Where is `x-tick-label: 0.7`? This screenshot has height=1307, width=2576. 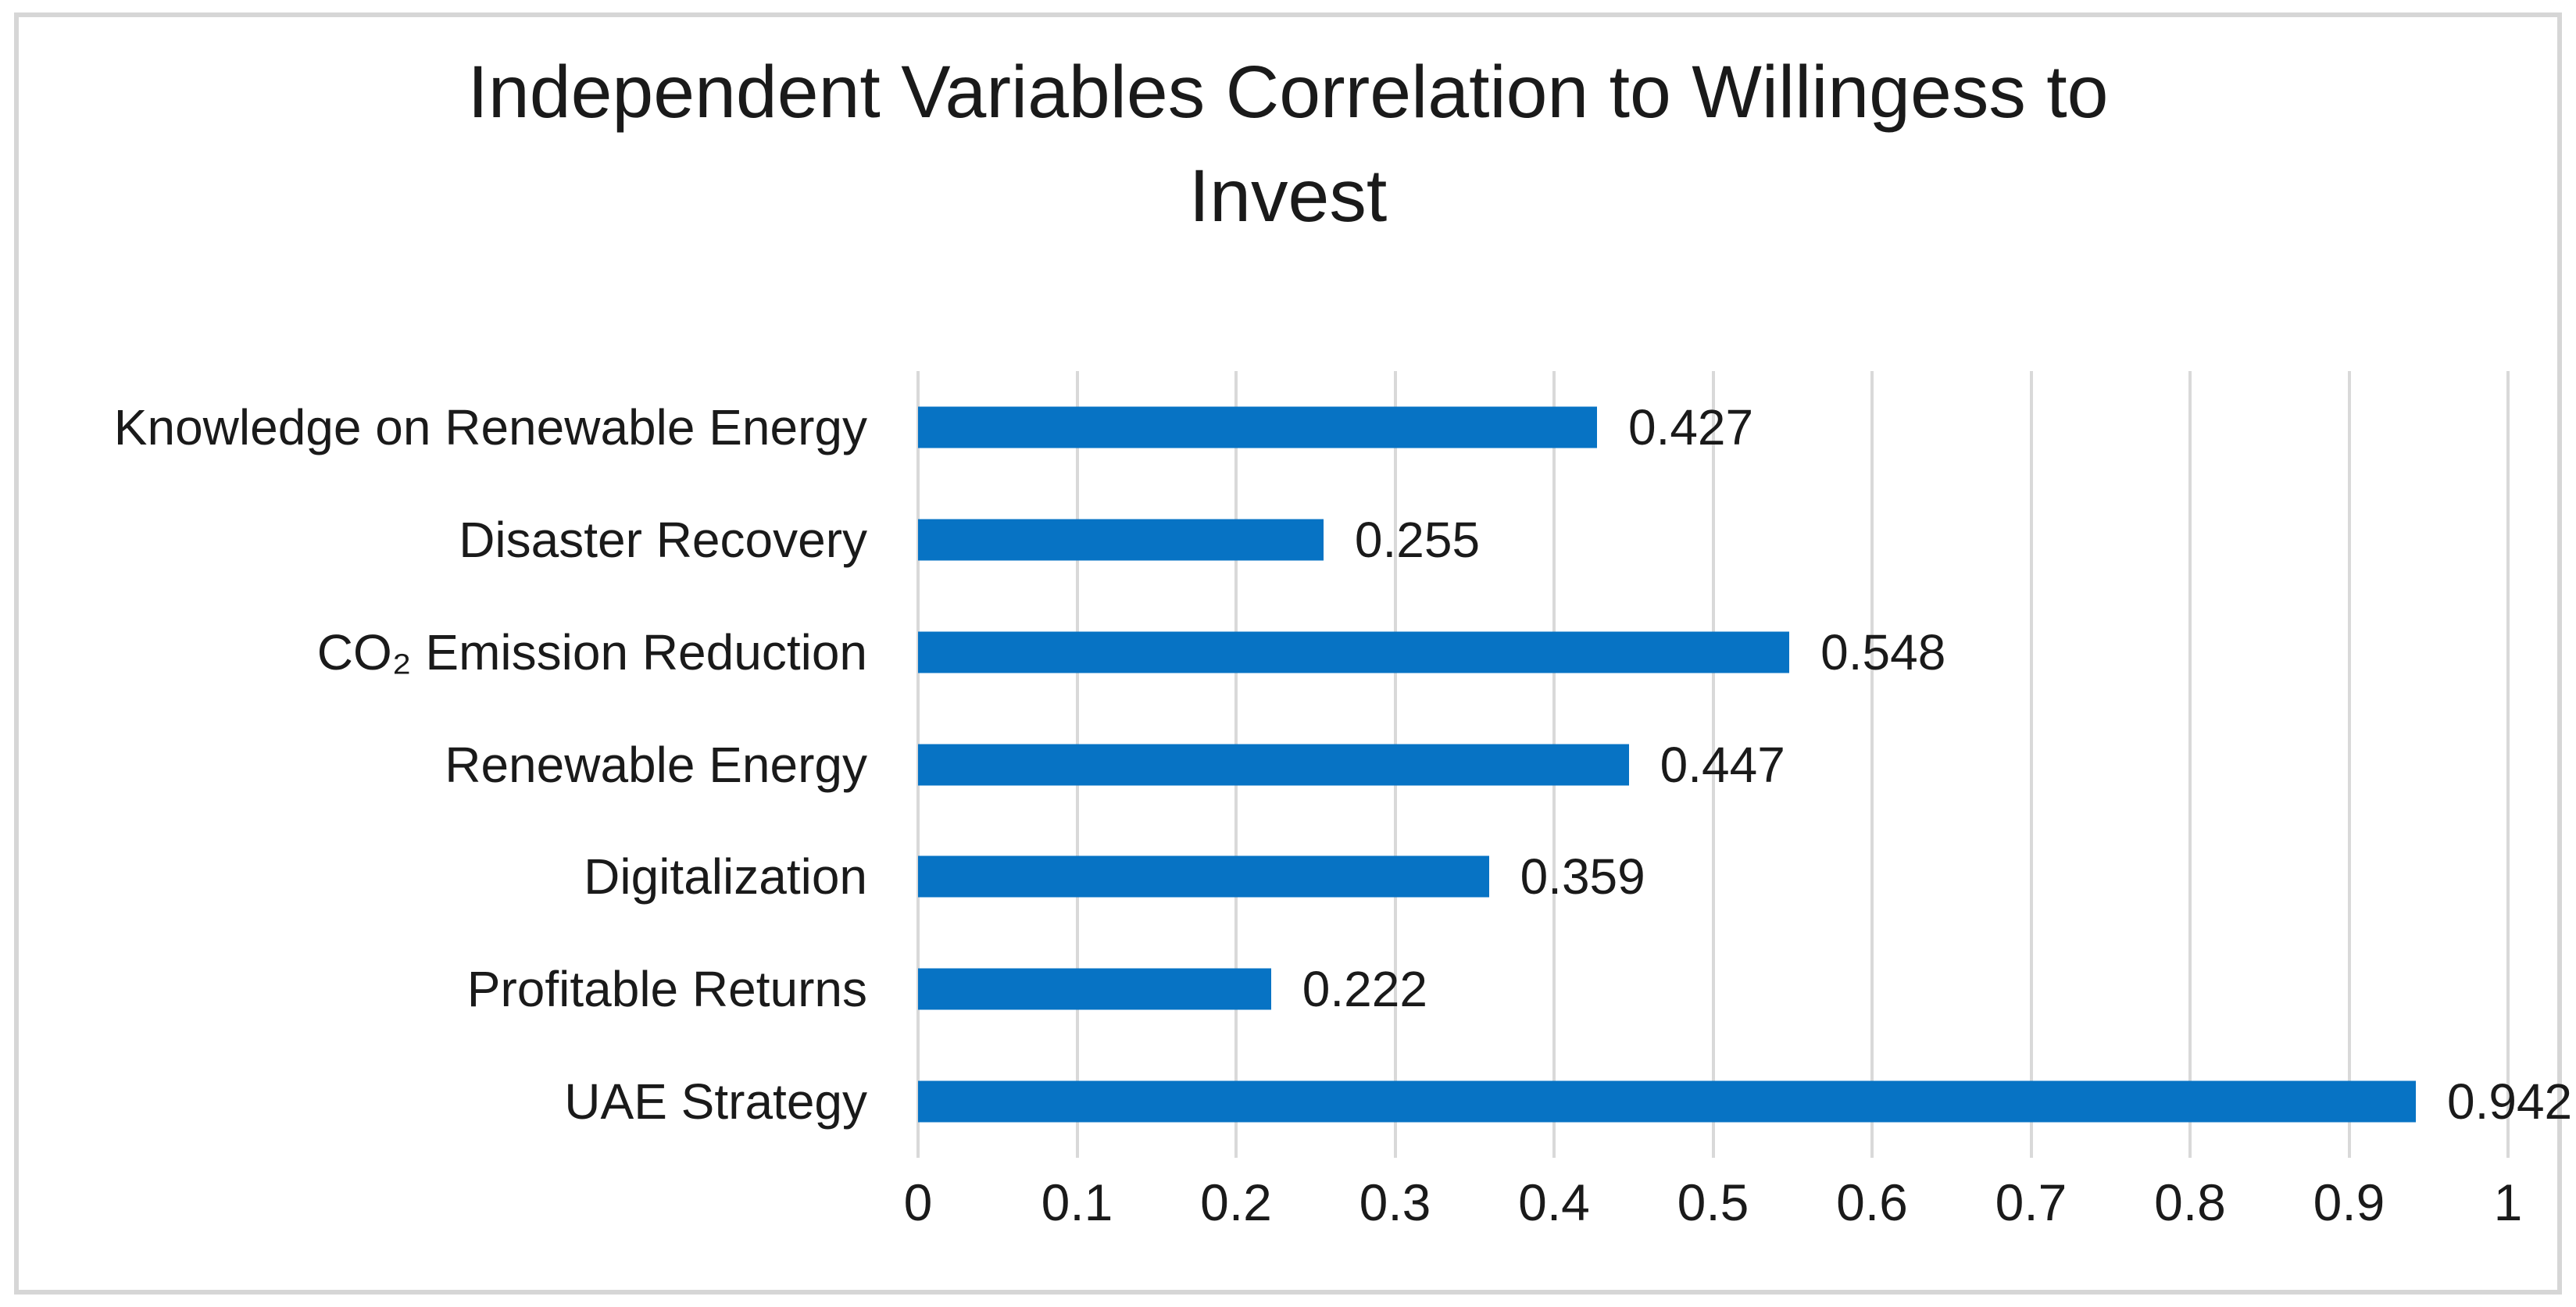 x-tick-label: 0.7 is located at coordinates (2031, 1202).